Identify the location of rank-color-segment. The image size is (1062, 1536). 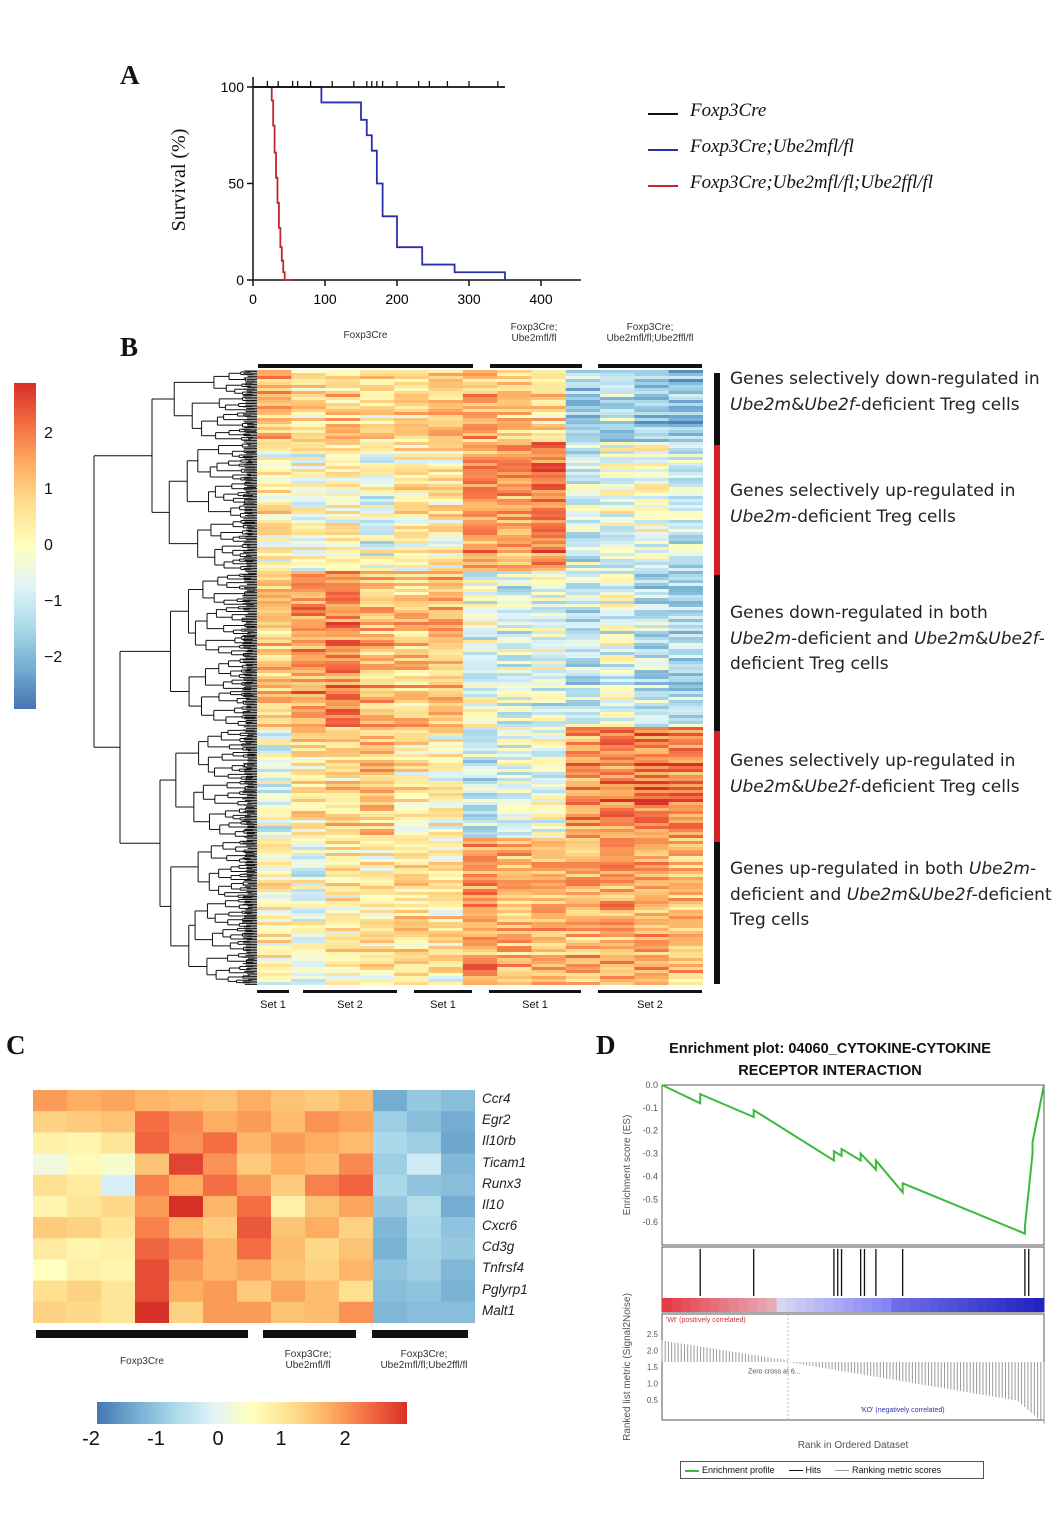
(838, 1305).